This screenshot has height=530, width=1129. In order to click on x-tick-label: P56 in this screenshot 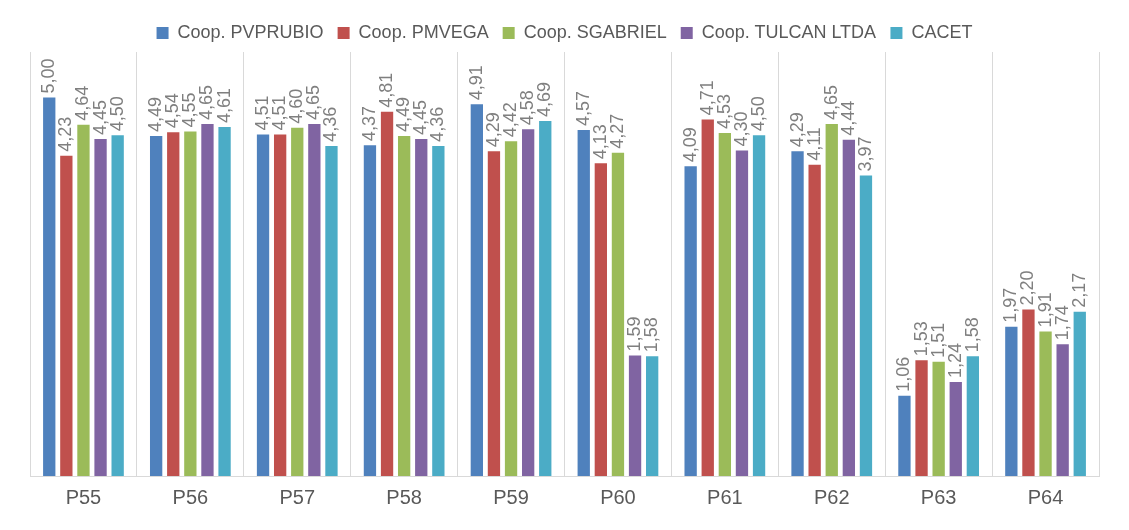, I will do `click(190, 496)`.